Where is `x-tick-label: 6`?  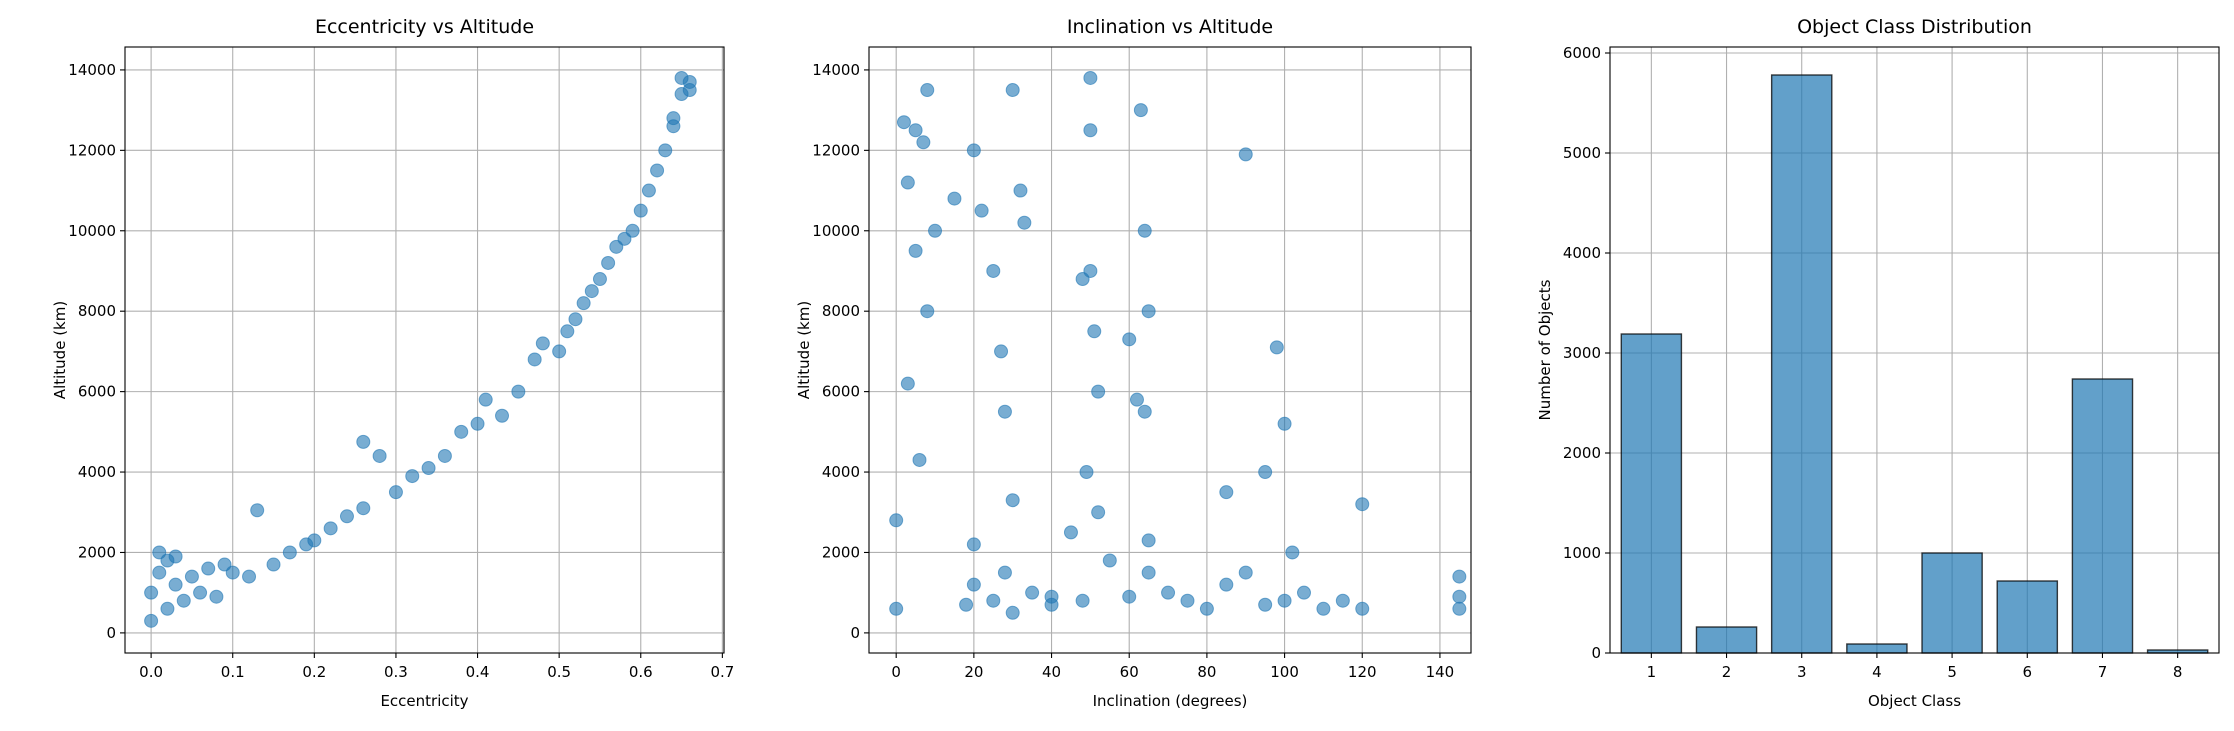
x-tick-label: 6 is located at coordinates (2028, 672).